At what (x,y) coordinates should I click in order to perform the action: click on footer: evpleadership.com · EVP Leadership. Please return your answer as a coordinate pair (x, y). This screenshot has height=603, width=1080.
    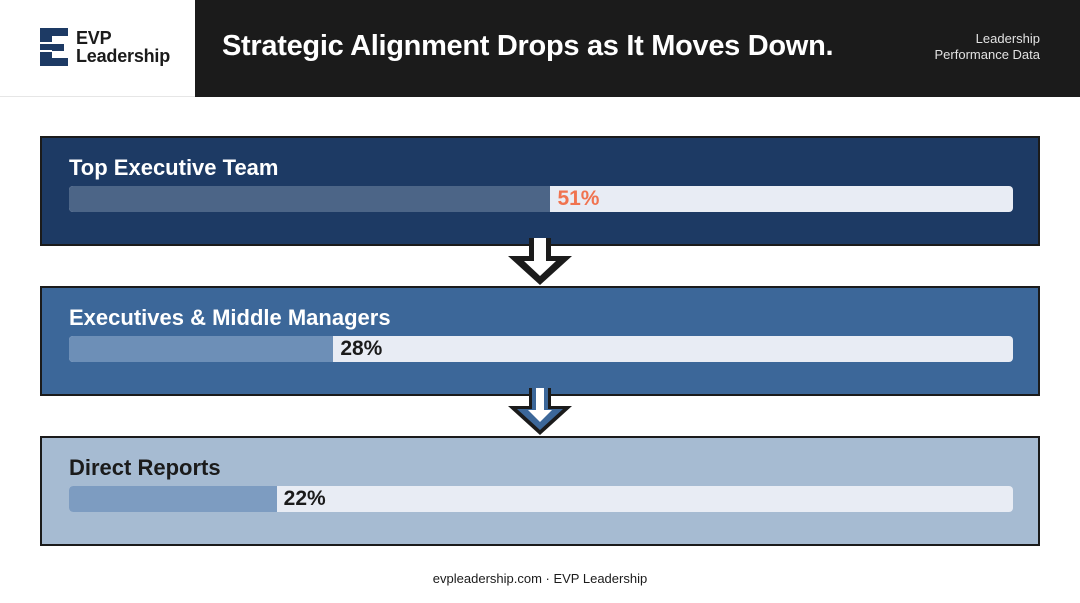
    Looking at the image, I should click on (540, 578).